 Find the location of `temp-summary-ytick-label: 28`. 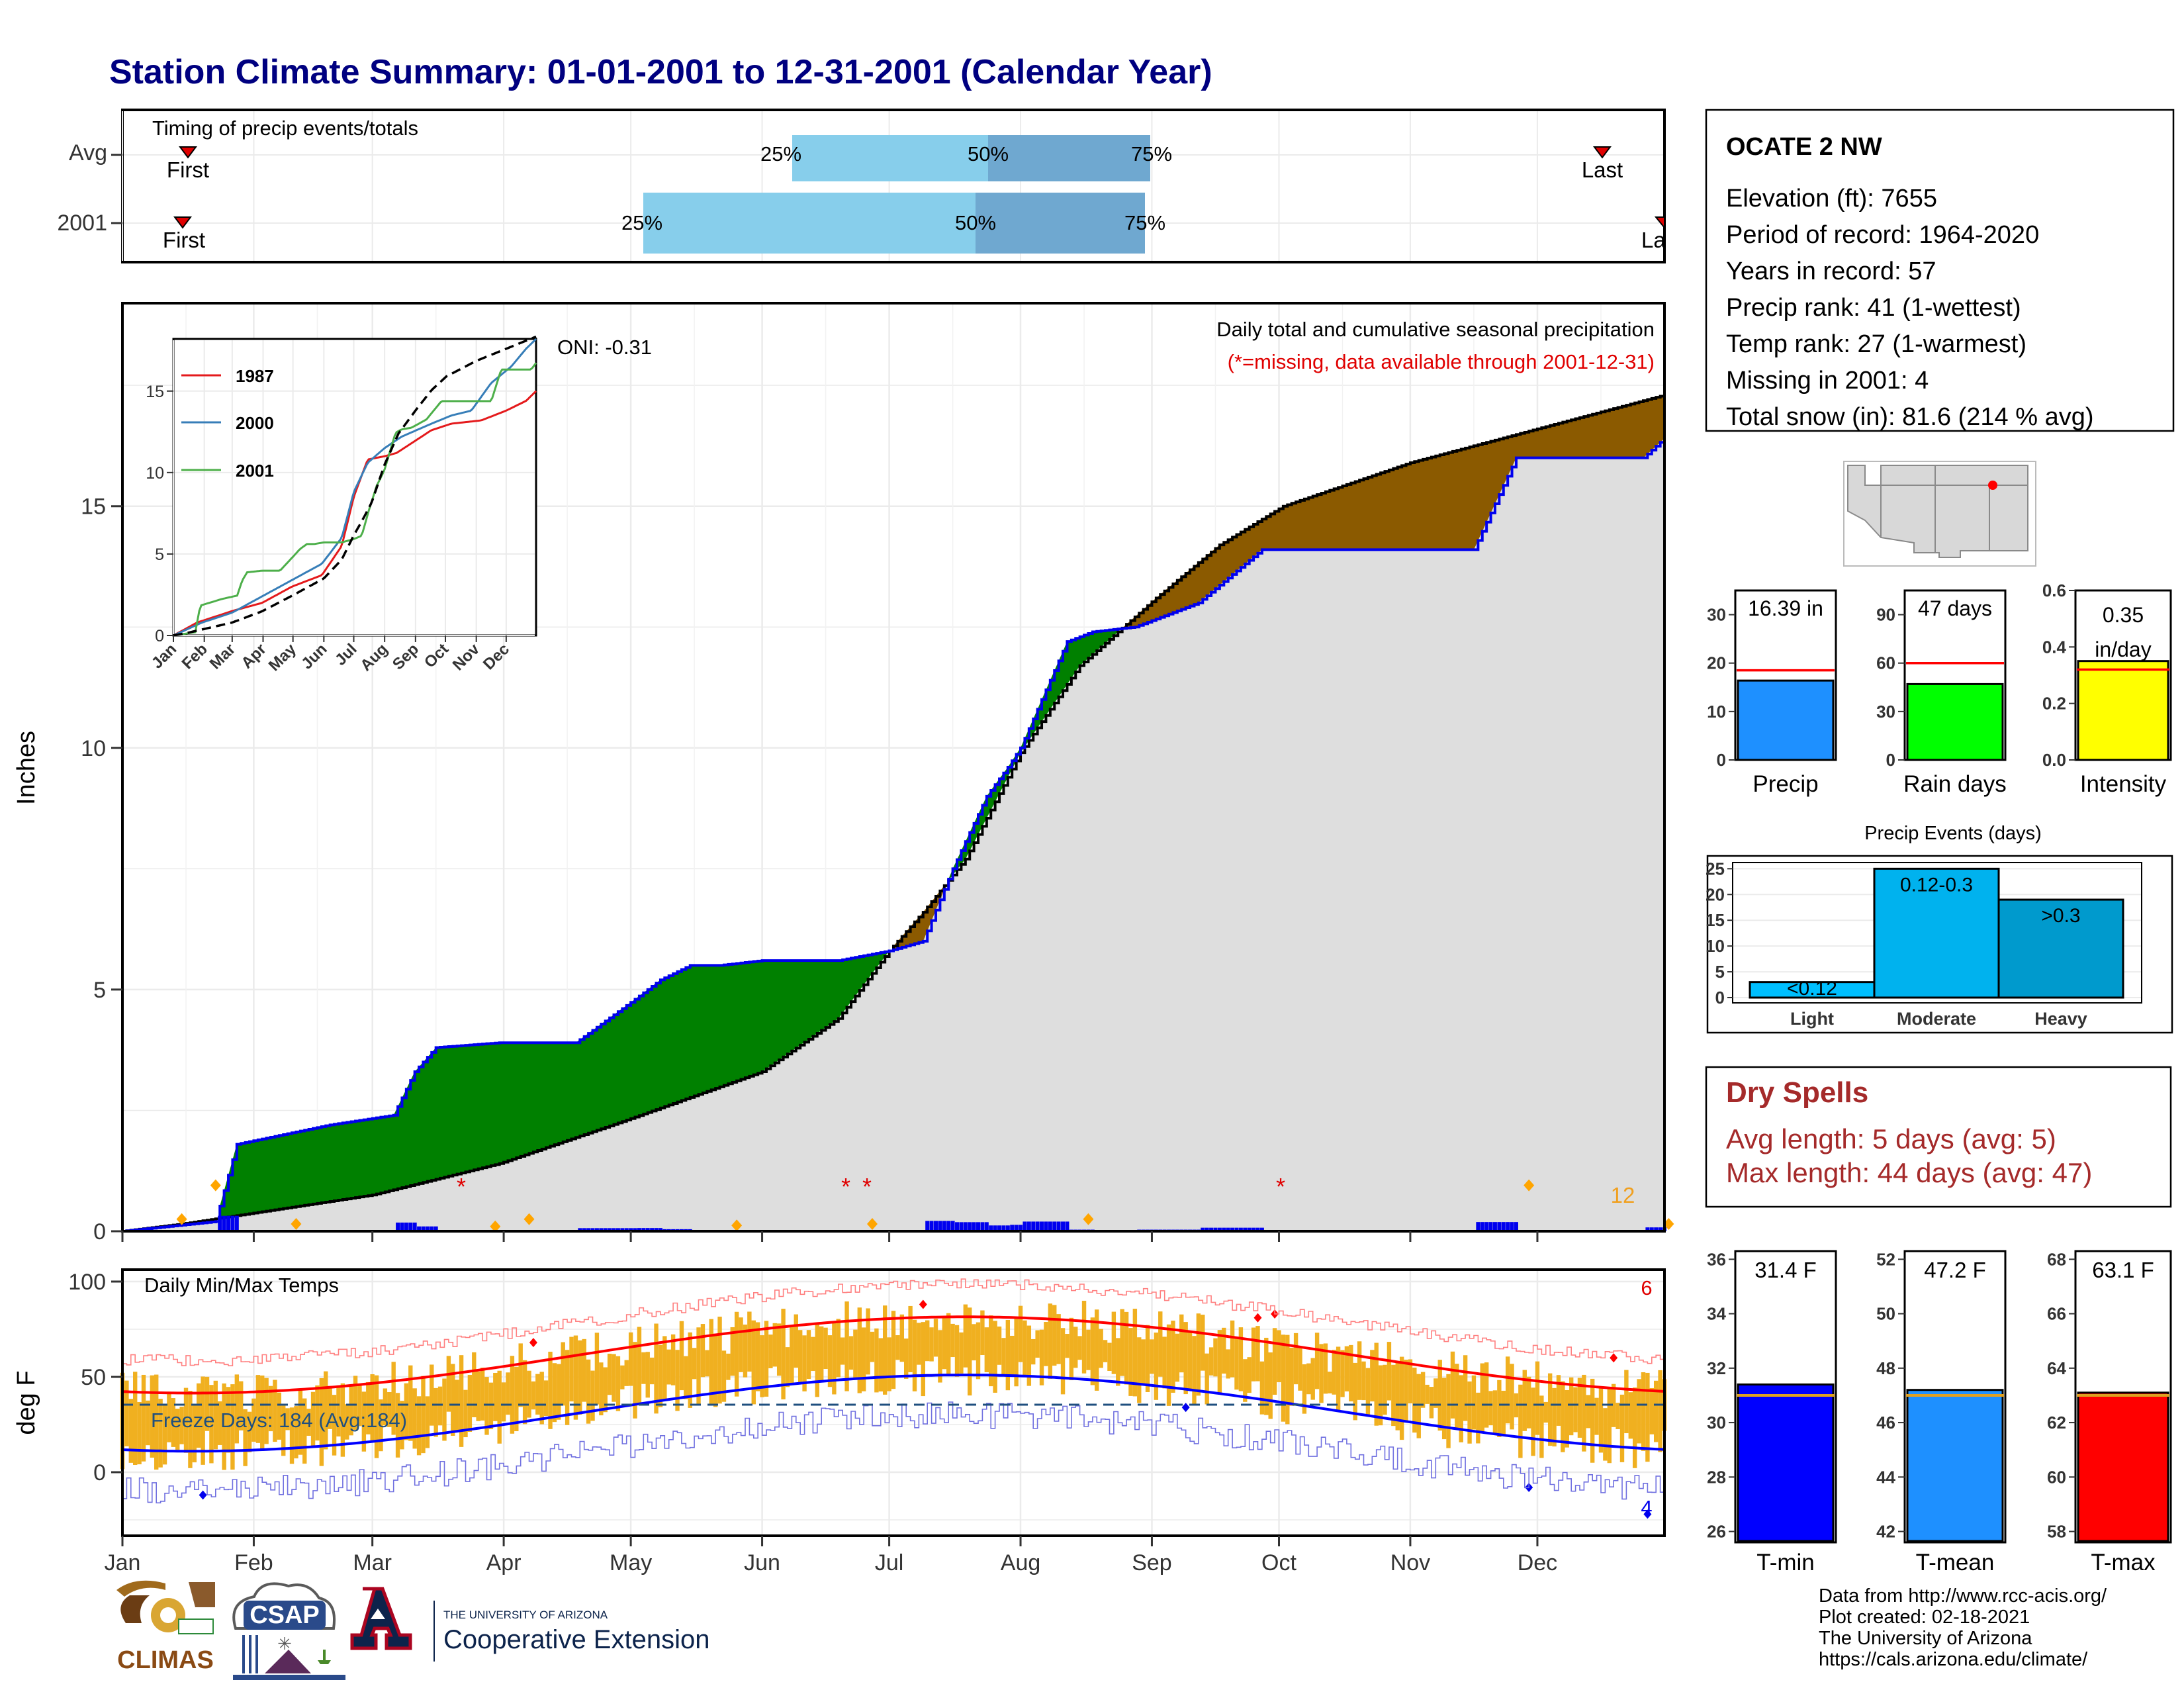

temp-summary-ytick-label: 28 is located at coordinates (1716, 1477).